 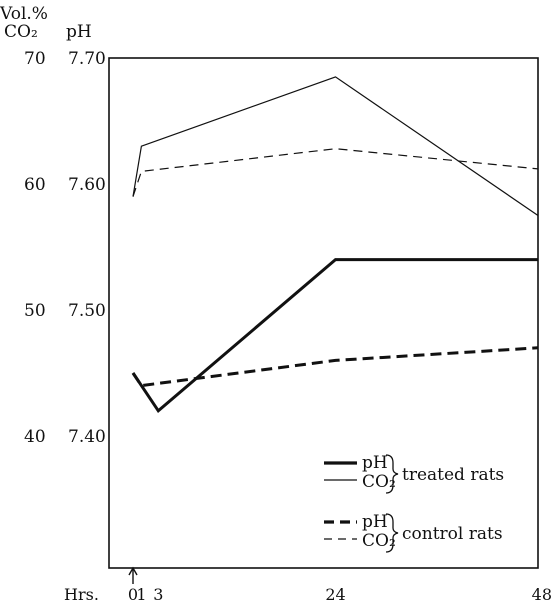 What do you see at coordinates (158, 594) in the screenshot?
I see `x-tick-label: 3` at bounding box center [158, 594].